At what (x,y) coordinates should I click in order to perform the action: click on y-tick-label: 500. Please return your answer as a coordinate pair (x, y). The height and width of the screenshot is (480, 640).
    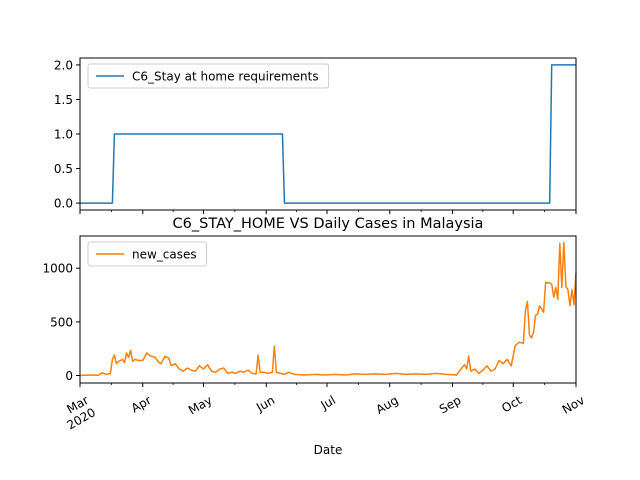
    Looking at the image, I should click on (61, 322).